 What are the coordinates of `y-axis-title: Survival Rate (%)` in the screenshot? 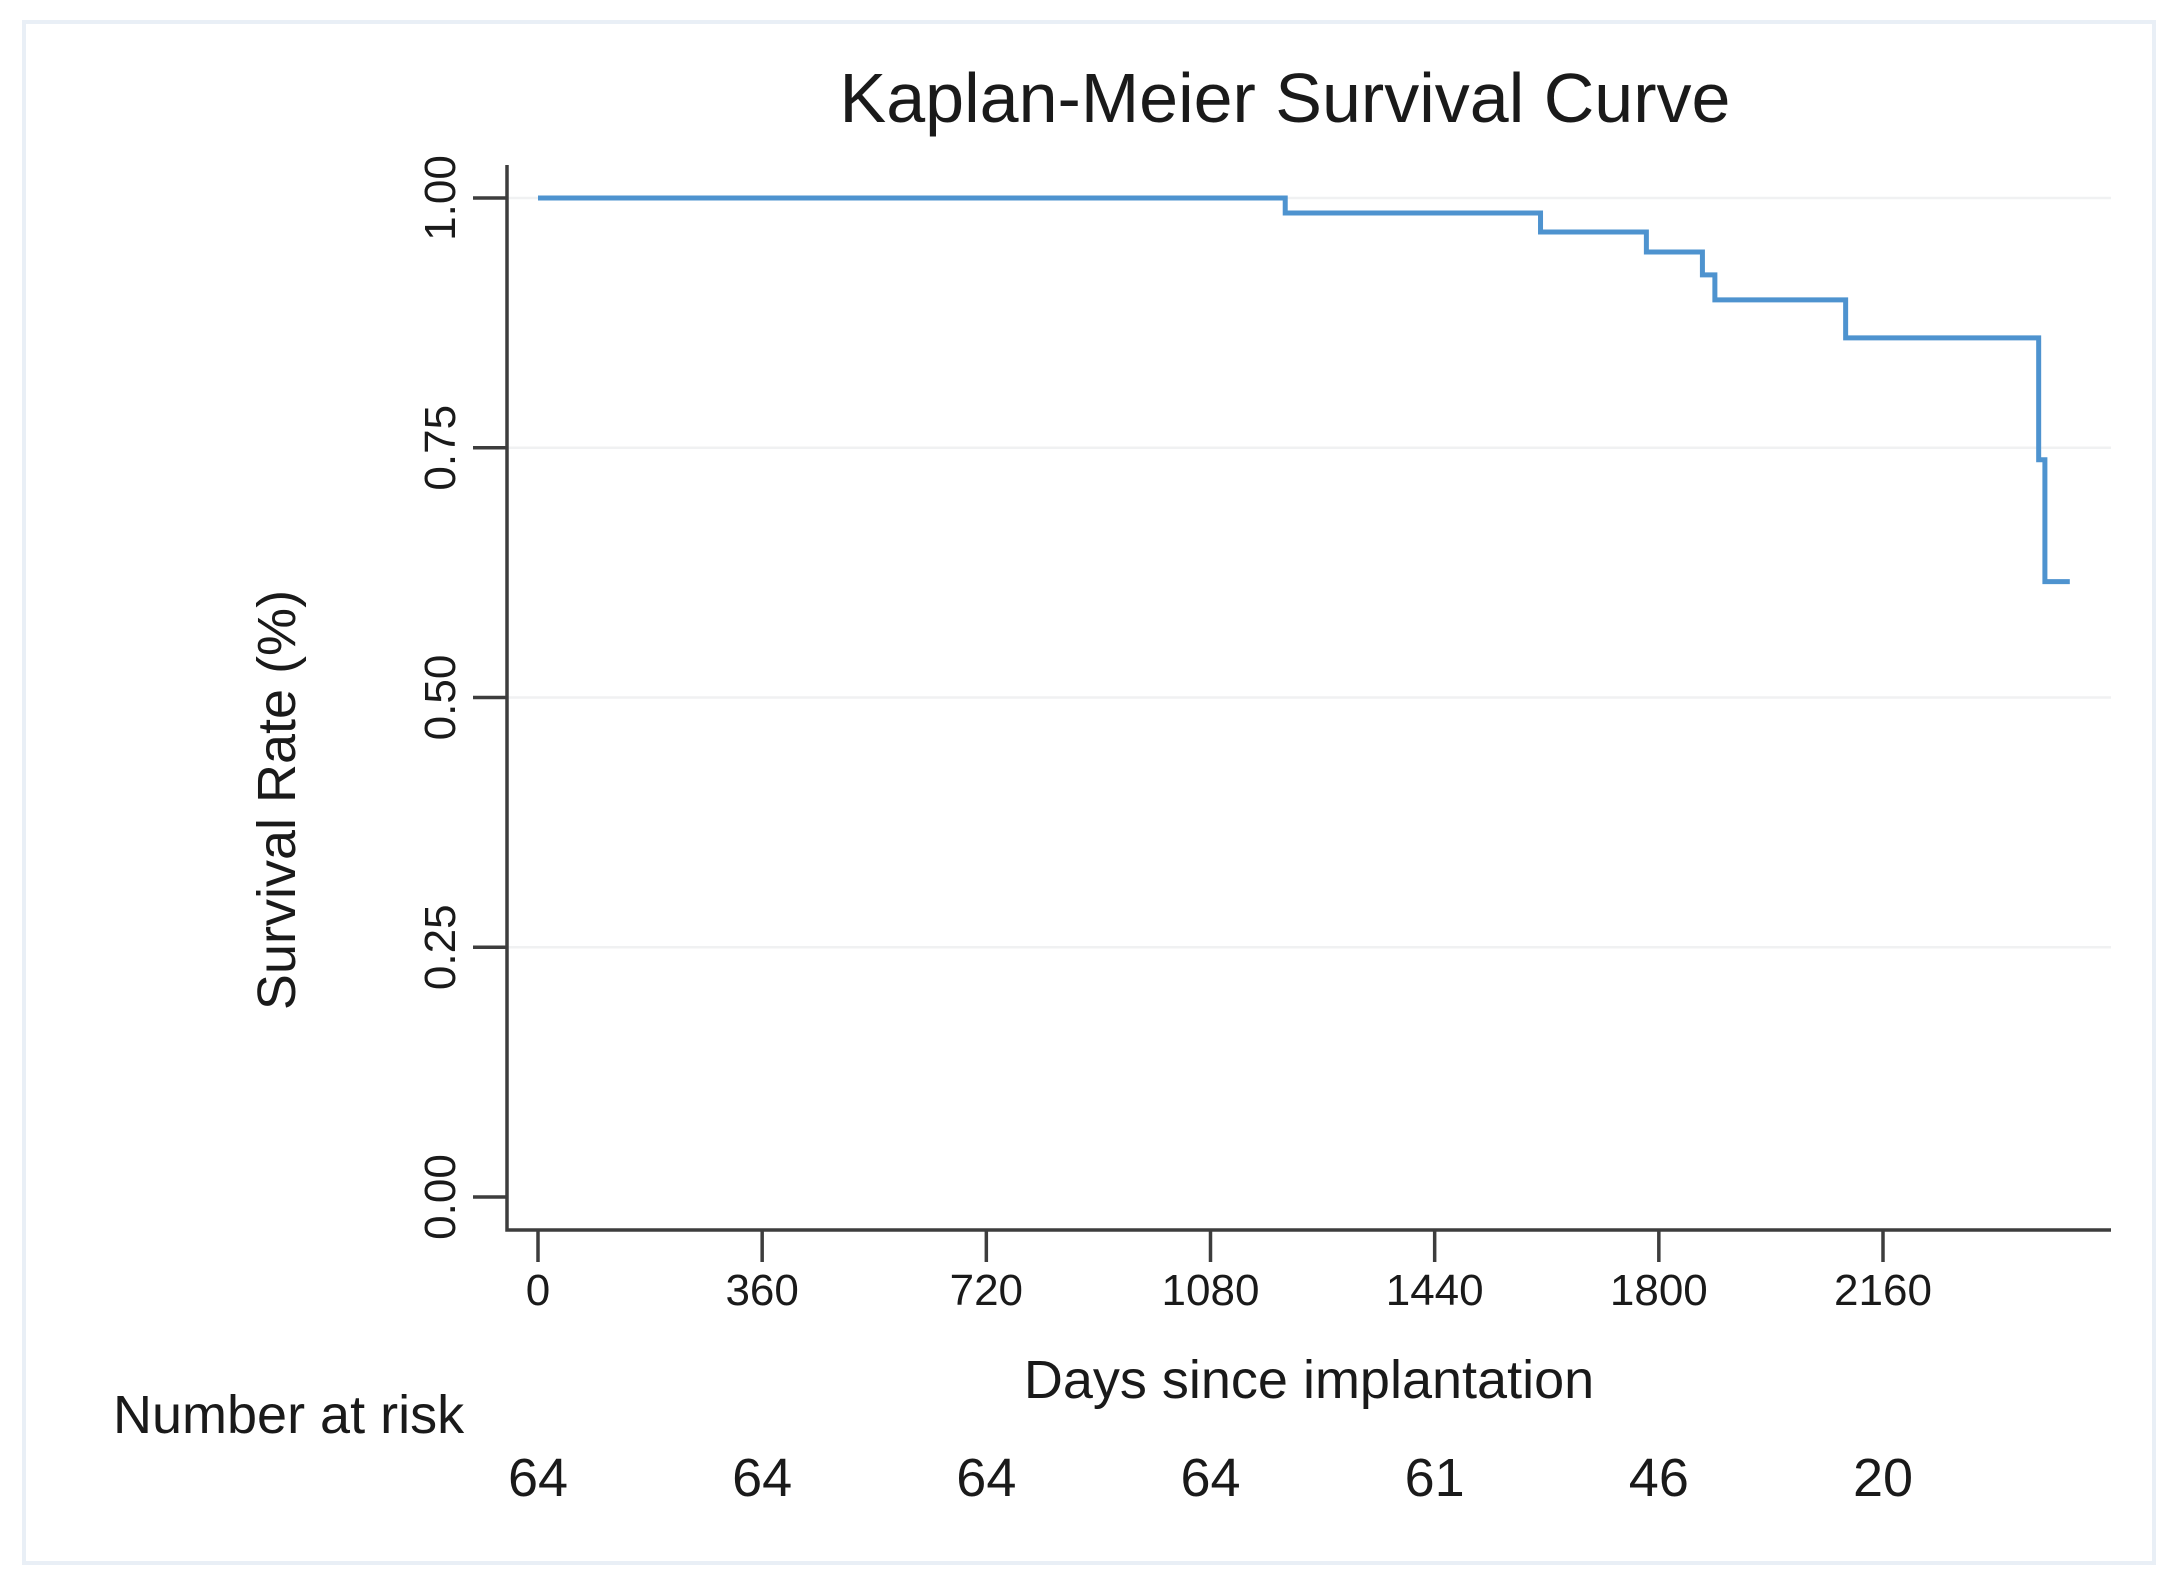 It's located at (277, 800).